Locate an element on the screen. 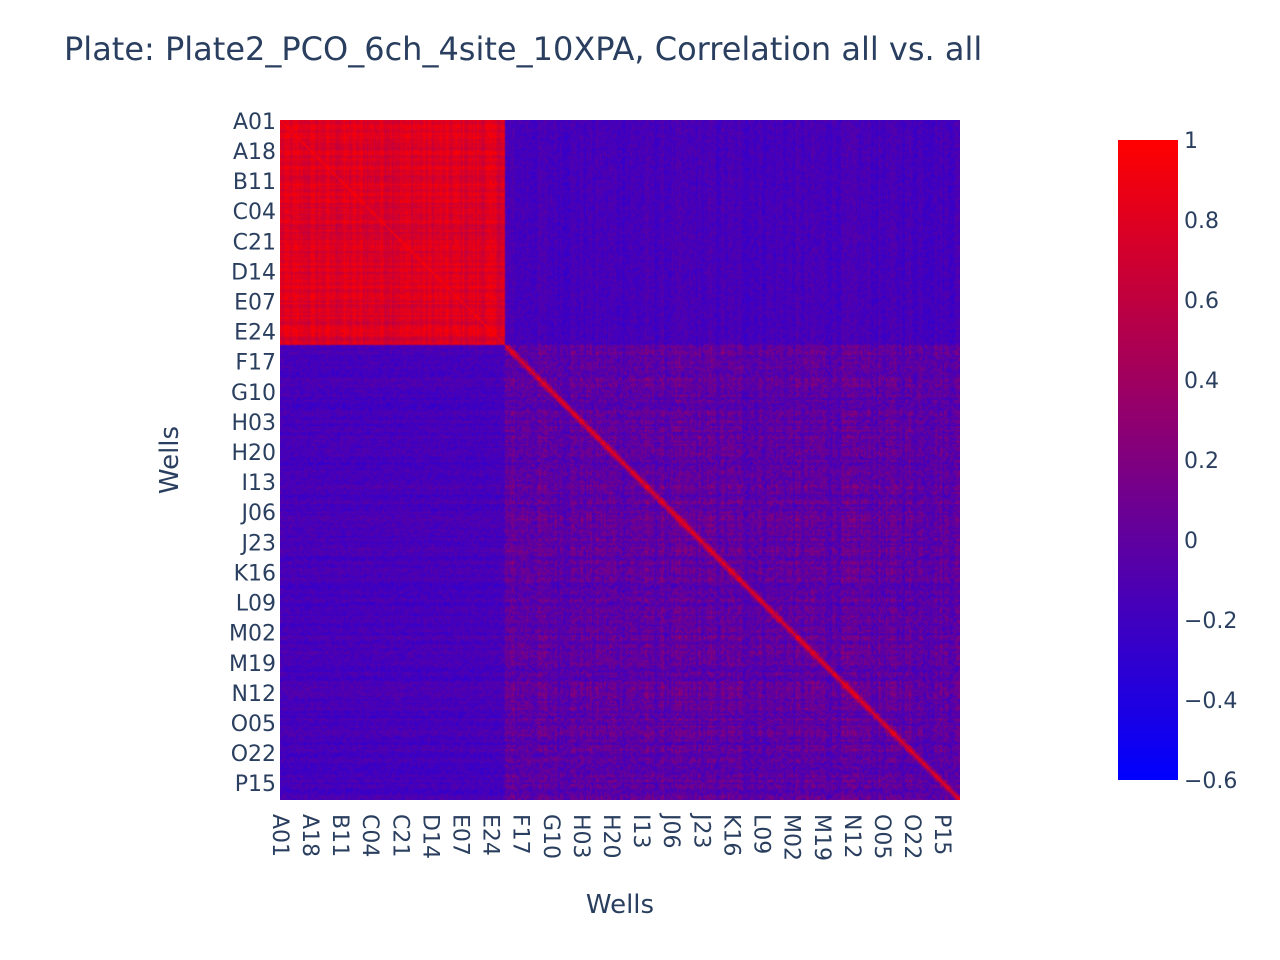  x-tick-label: E07 is located at coordinates (460, 835).